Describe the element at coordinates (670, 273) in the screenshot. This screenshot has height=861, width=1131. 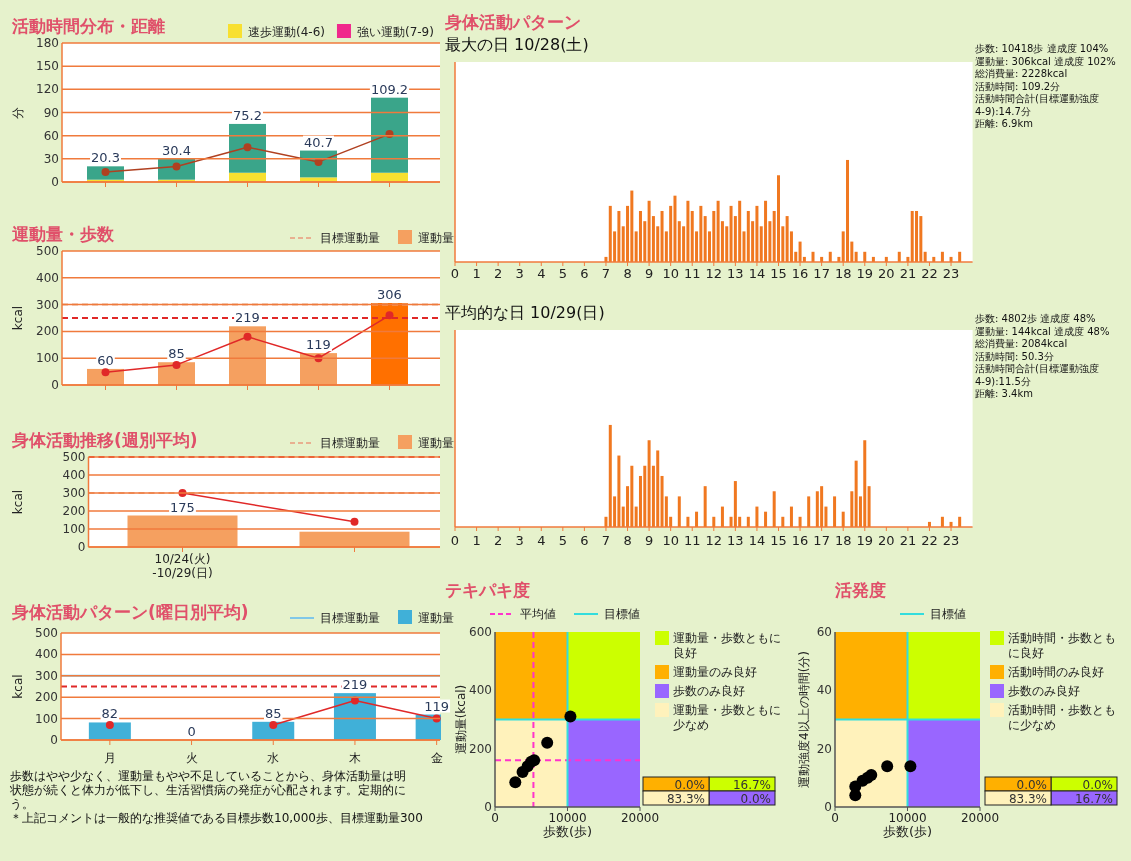
I see `x-tick-label: 10` at that location.